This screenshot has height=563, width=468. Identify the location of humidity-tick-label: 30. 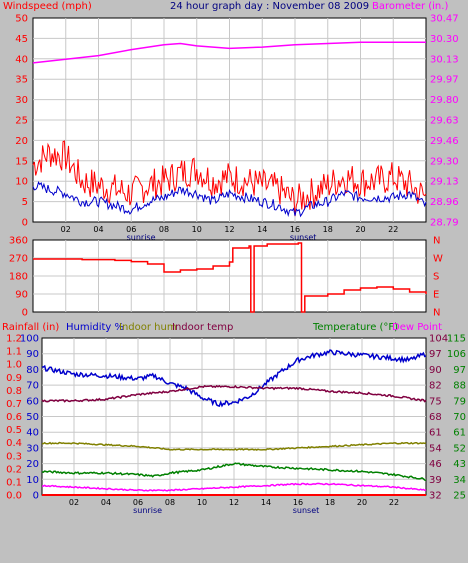
(32, 448).